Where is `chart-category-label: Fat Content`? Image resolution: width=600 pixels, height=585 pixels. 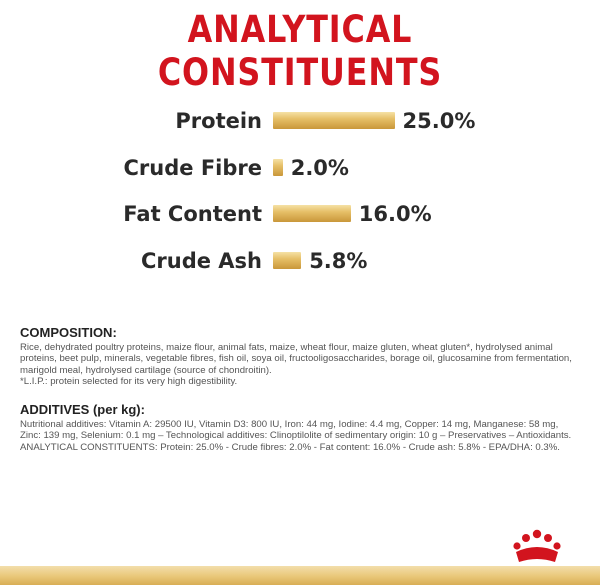 chart-category-label: Fat Content is located at coordinates (192, 214).